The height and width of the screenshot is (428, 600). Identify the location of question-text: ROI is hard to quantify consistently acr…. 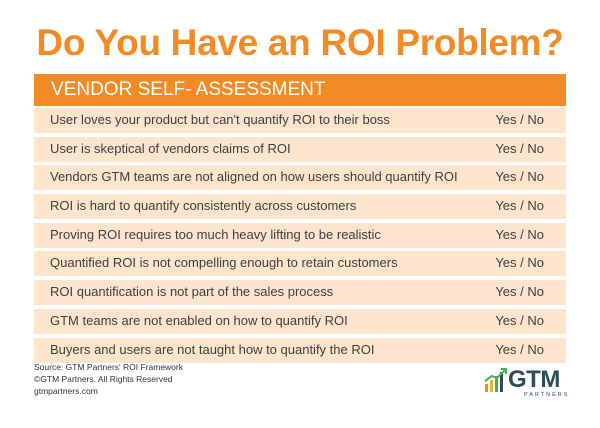
(203, 206).